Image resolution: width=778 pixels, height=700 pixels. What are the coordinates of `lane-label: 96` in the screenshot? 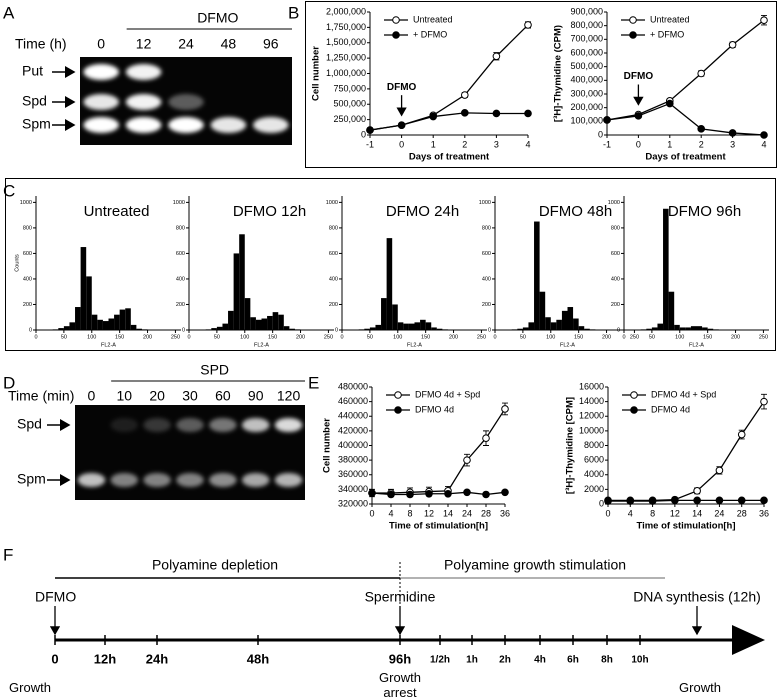 It's located at (271, 44).